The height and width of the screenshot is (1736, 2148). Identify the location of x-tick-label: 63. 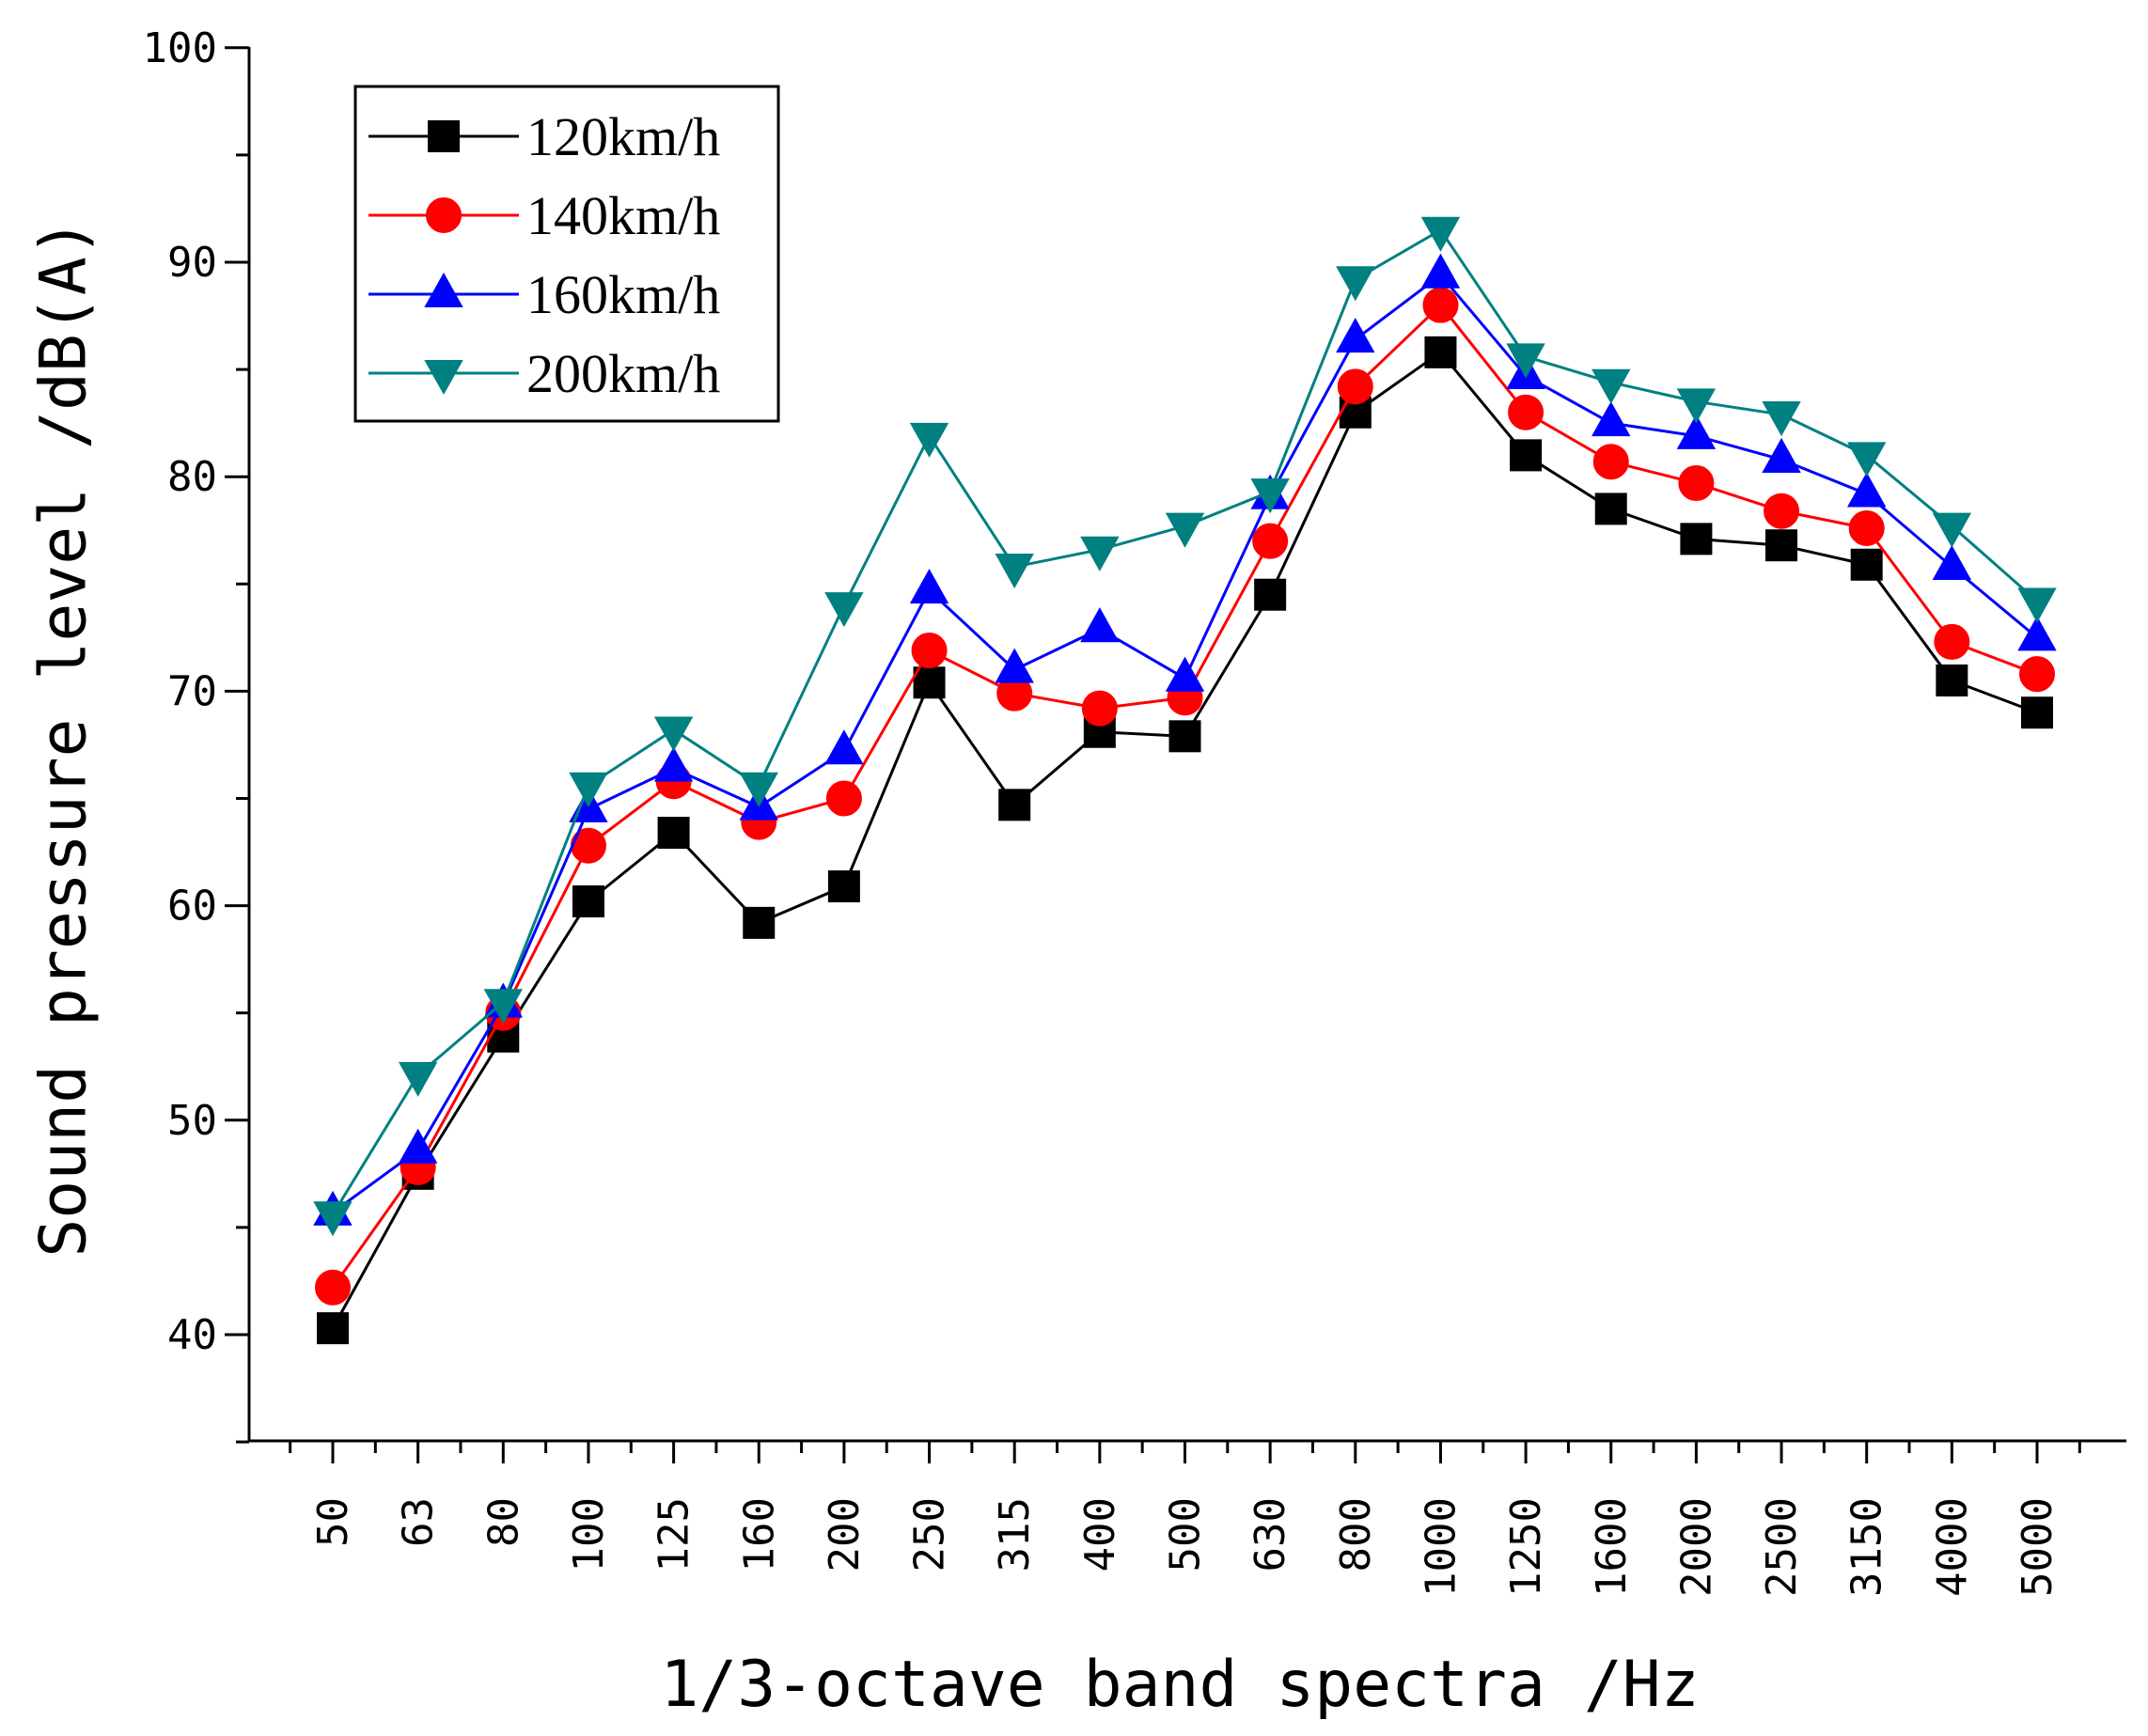
(419, 1522).